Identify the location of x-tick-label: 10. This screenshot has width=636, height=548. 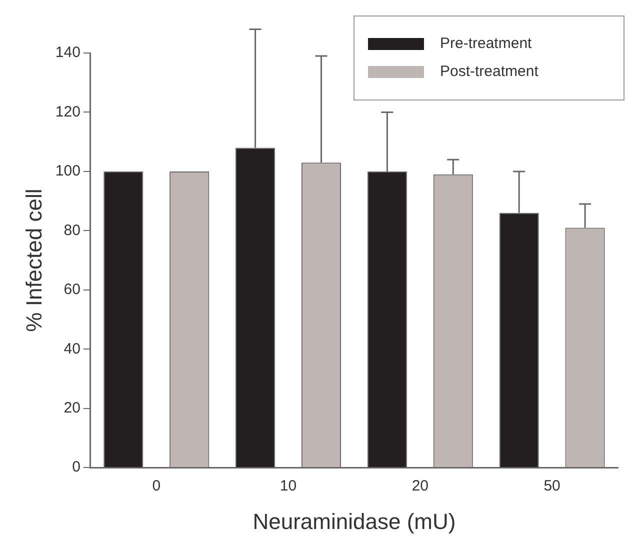
(288, 486).